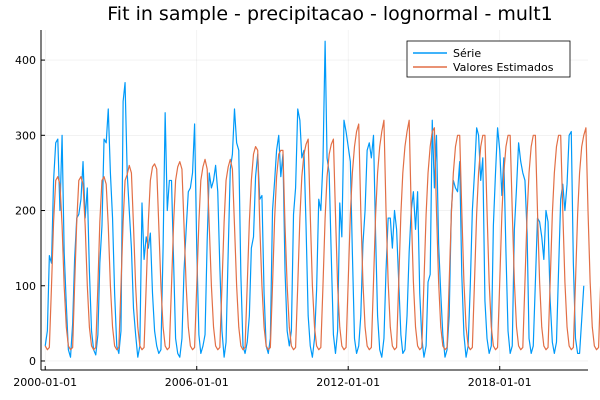 This screenshot has height=400, width=600. I want to click on x-tick-label: 2012-01-01, so click(348, 382).